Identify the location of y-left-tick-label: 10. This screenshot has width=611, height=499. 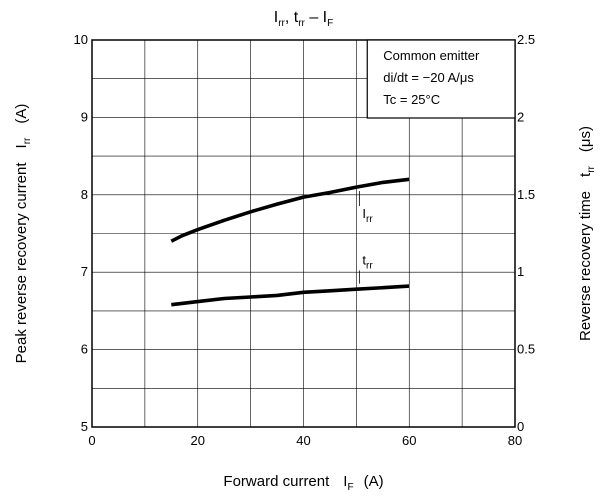
(81, 39).